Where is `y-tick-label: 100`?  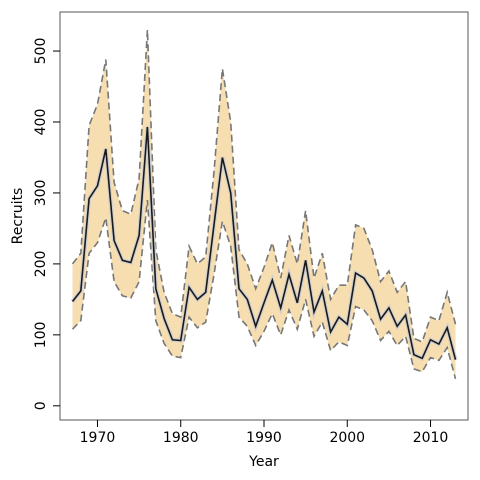
y-tick-label: 100 is located at coordinates (41, 335).